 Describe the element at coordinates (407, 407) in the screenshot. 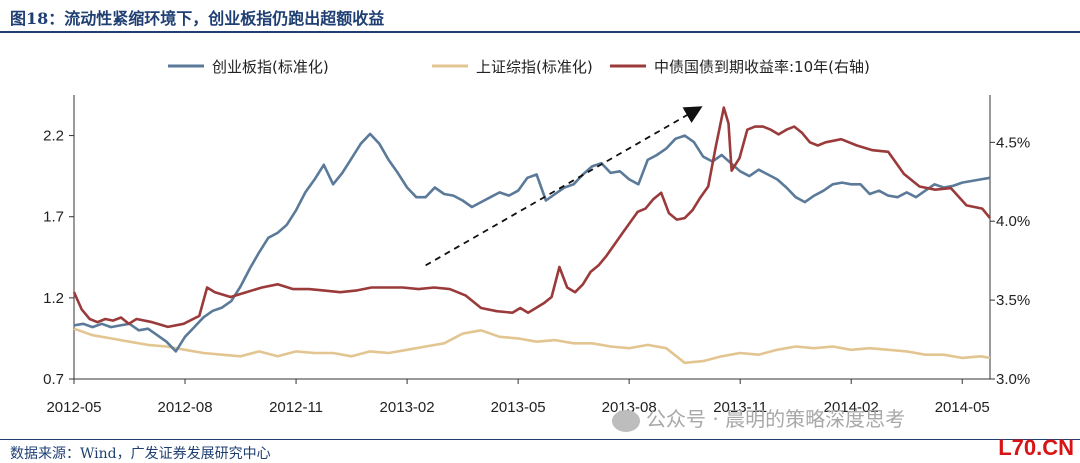

I see `x-tick-label: 2013-02` at that location.